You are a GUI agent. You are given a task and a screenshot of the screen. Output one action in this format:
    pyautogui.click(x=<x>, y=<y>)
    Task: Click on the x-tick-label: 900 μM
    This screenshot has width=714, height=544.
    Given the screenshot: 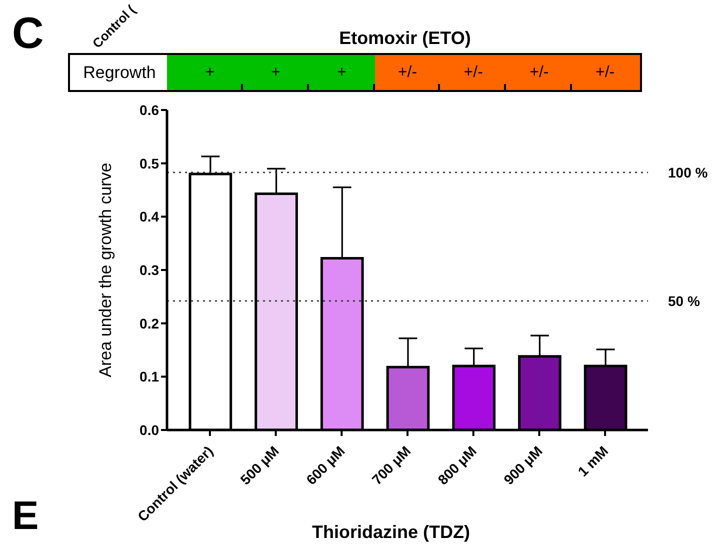 What is the action you would take?
    pyautogui.click(x=523, y=465)
    